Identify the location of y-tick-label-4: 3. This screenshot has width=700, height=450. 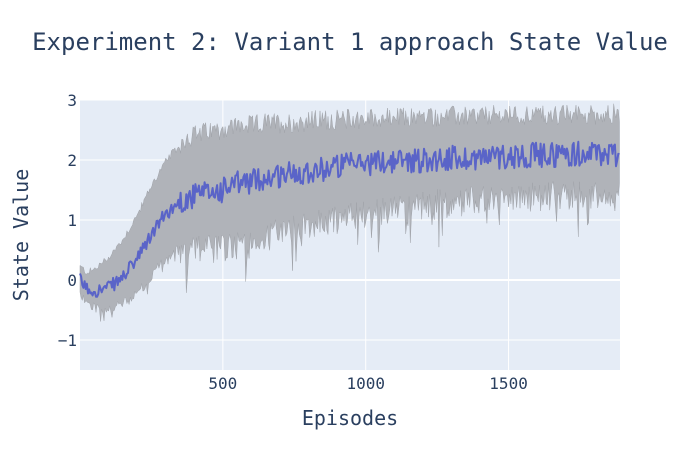
(72, 100).